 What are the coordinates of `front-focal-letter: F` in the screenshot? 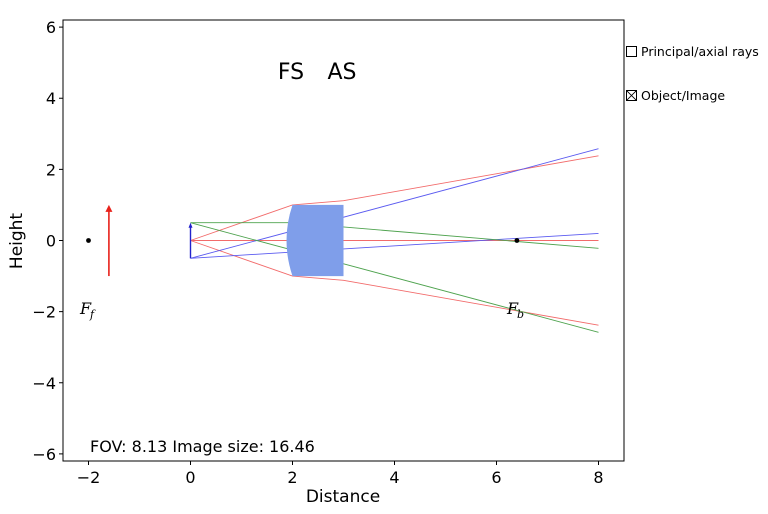 It's located at (85, 308).